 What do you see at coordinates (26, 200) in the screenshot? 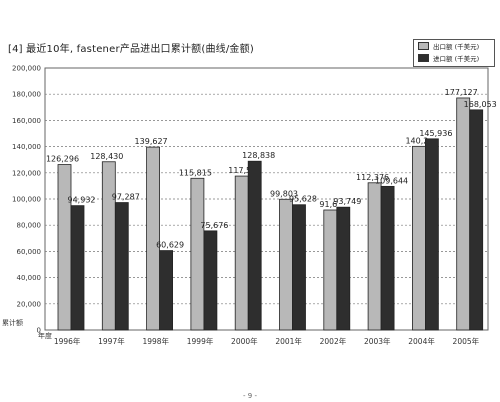
I see `y-tick-label: 100,000` at bounding box center [26, 200].